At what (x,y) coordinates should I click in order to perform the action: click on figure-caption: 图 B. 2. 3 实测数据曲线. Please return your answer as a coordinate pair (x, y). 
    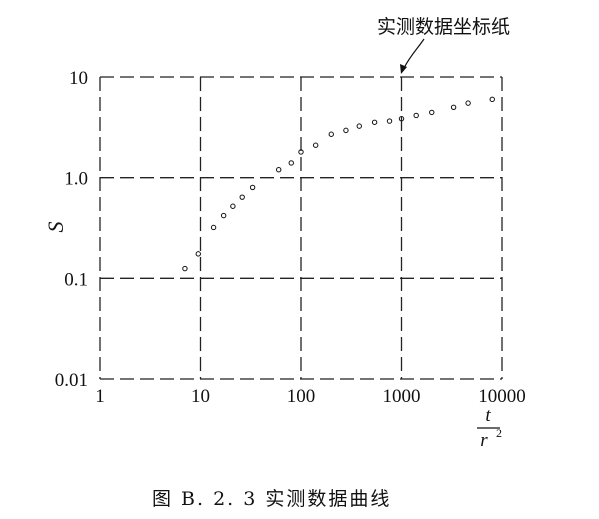
    Looking at the image, I should click on (271, 499).